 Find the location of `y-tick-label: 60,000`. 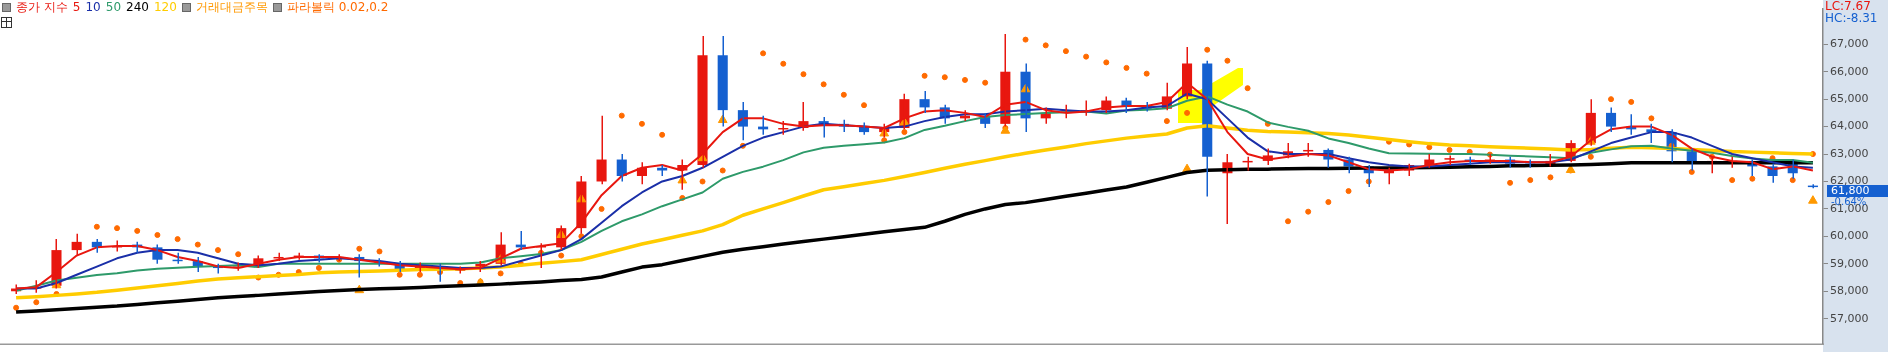

y-tick-label: 60,000 is located at coordinates (1849, 236).